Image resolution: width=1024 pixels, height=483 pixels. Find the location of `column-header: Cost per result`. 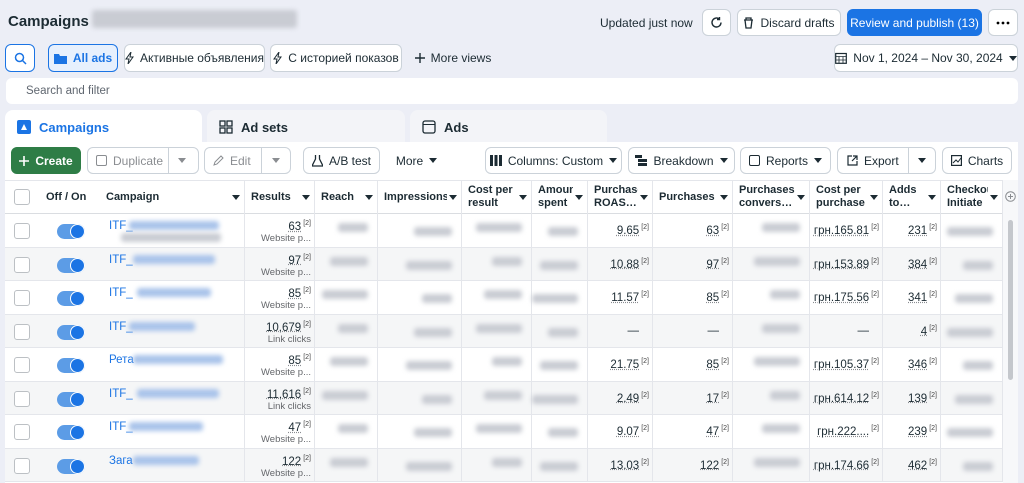

column-header: Cost per result is located at coordinates (497, 197).